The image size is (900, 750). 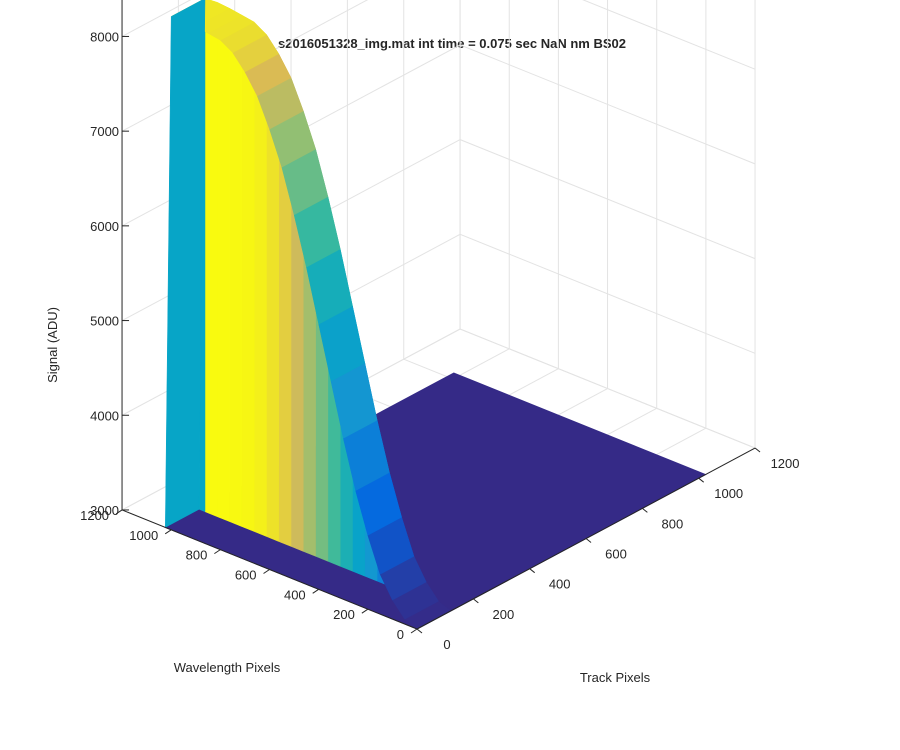 What do you see at coordinates (785, 463) in the screenshot?
I see `x-tick-label: 1200` at bounding box center [785, 463].